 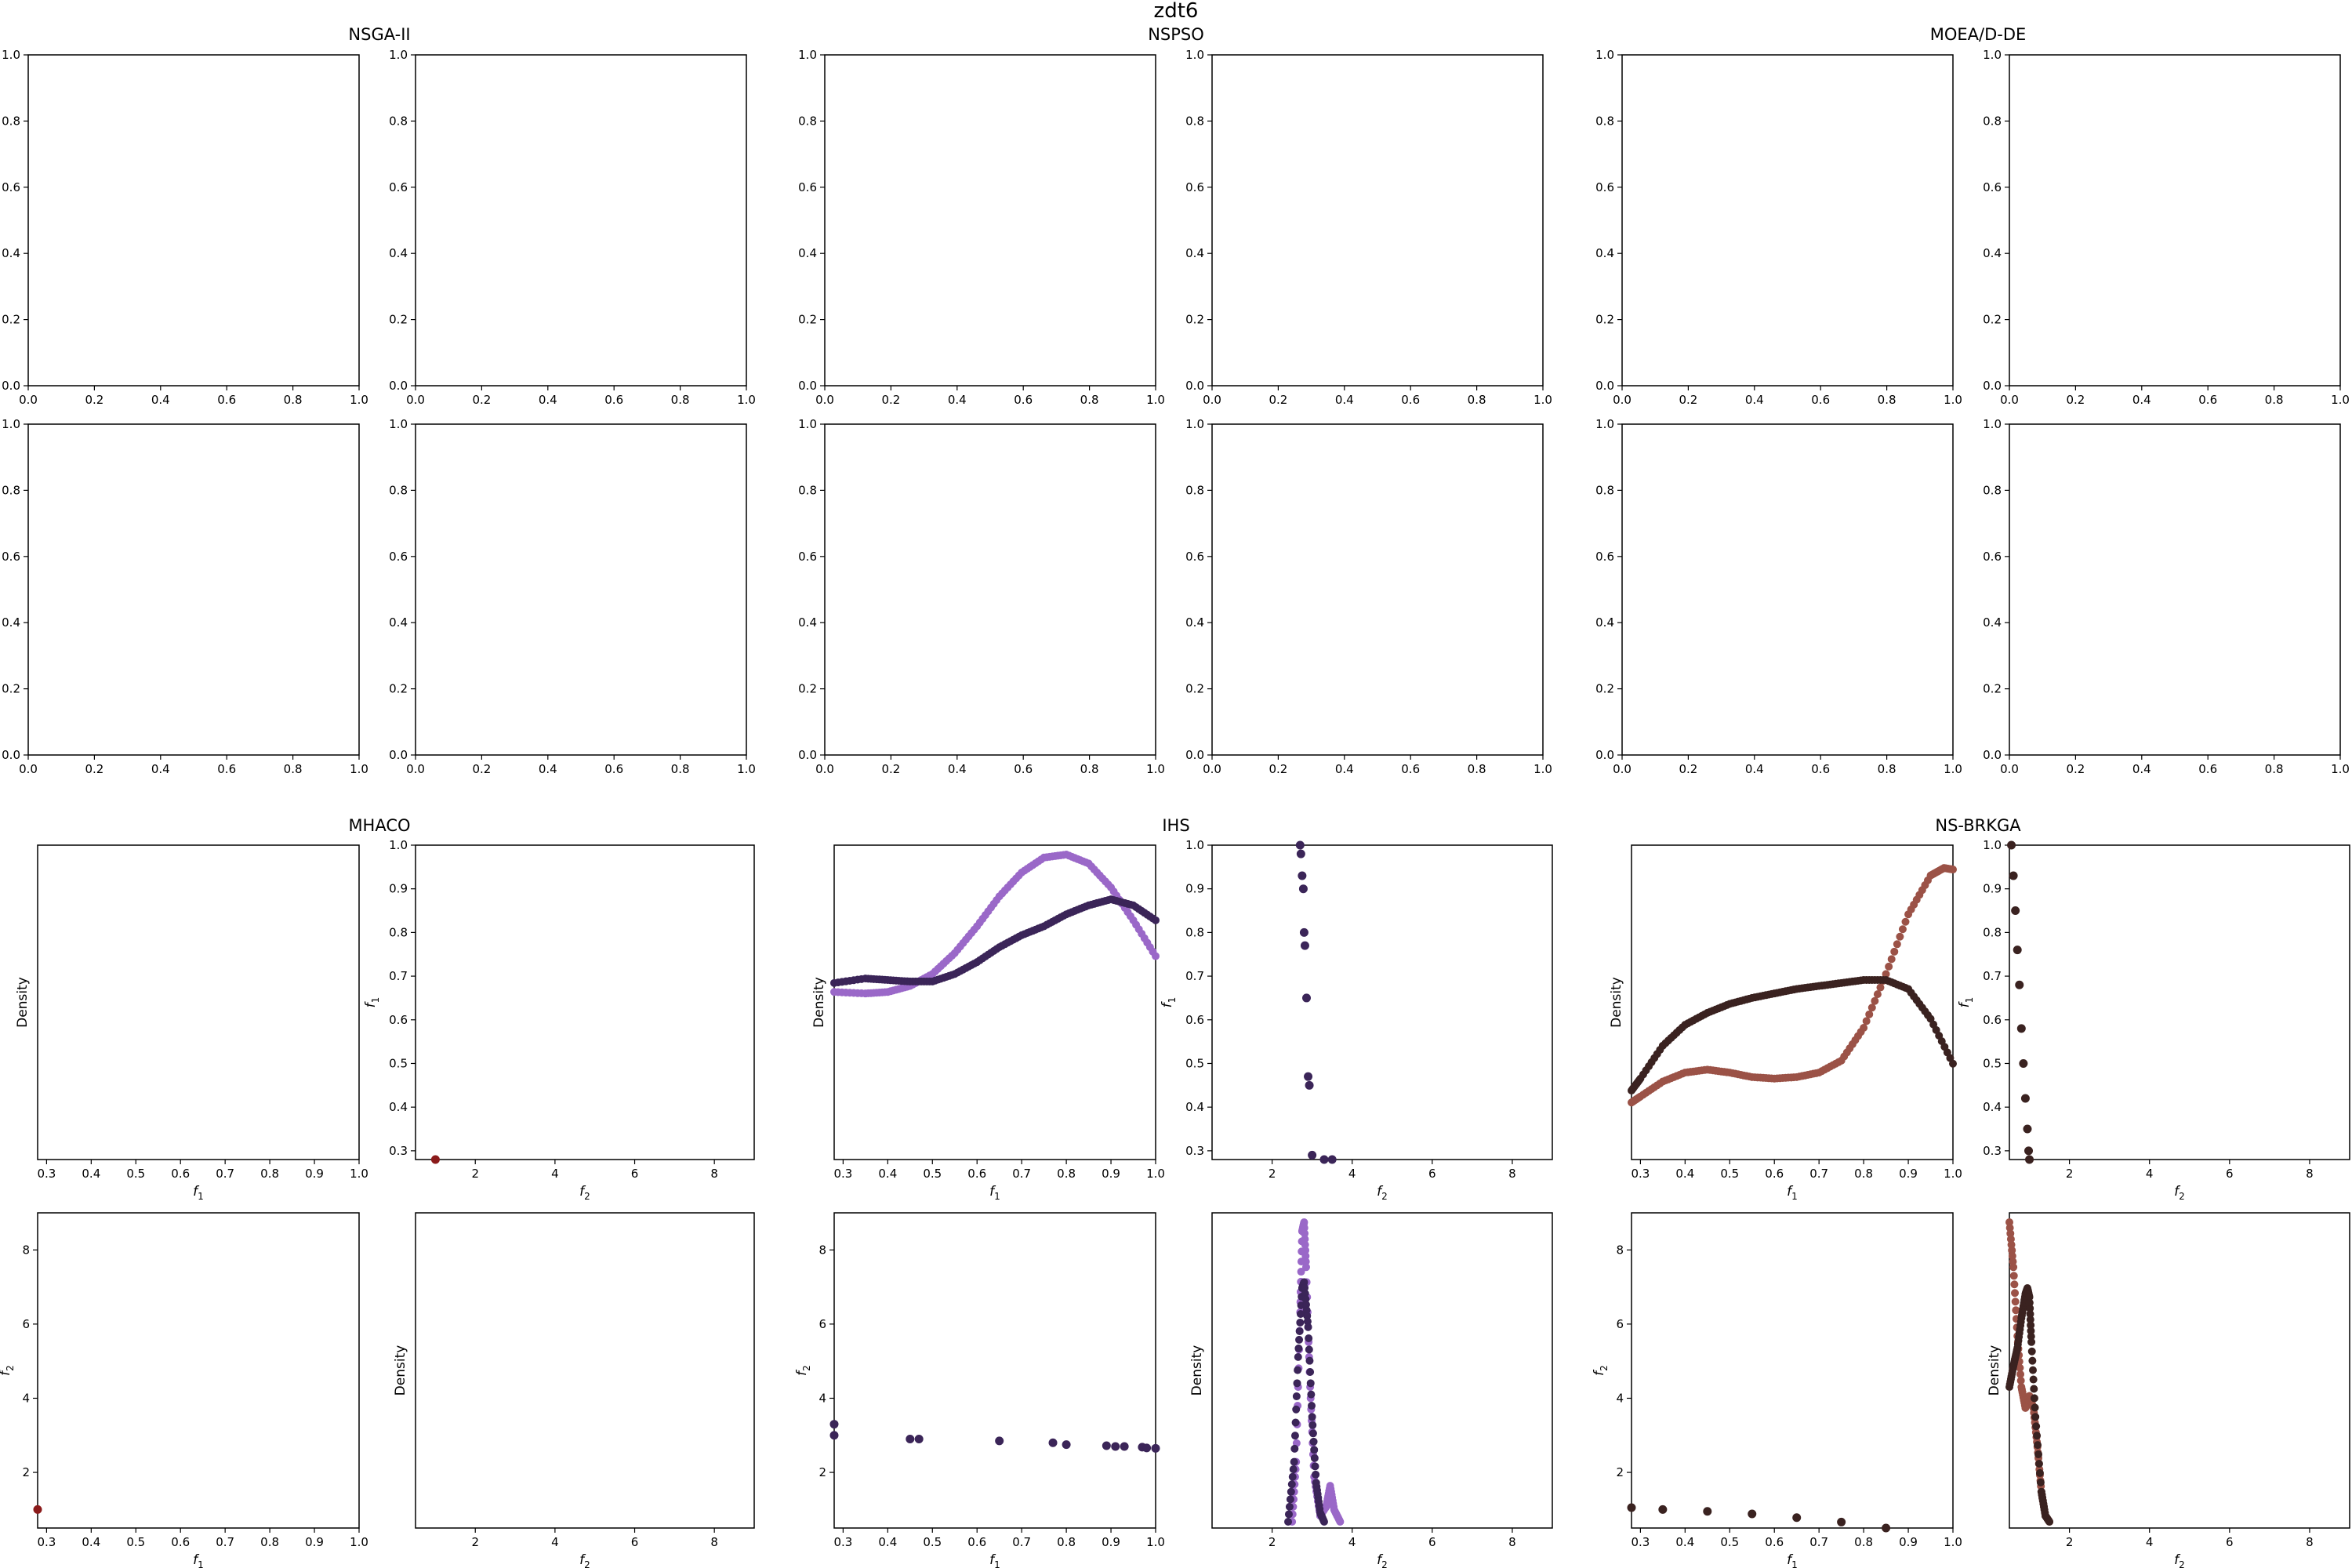 I want to click on y-tick-label: 0.0, so click(x=11, y=755).